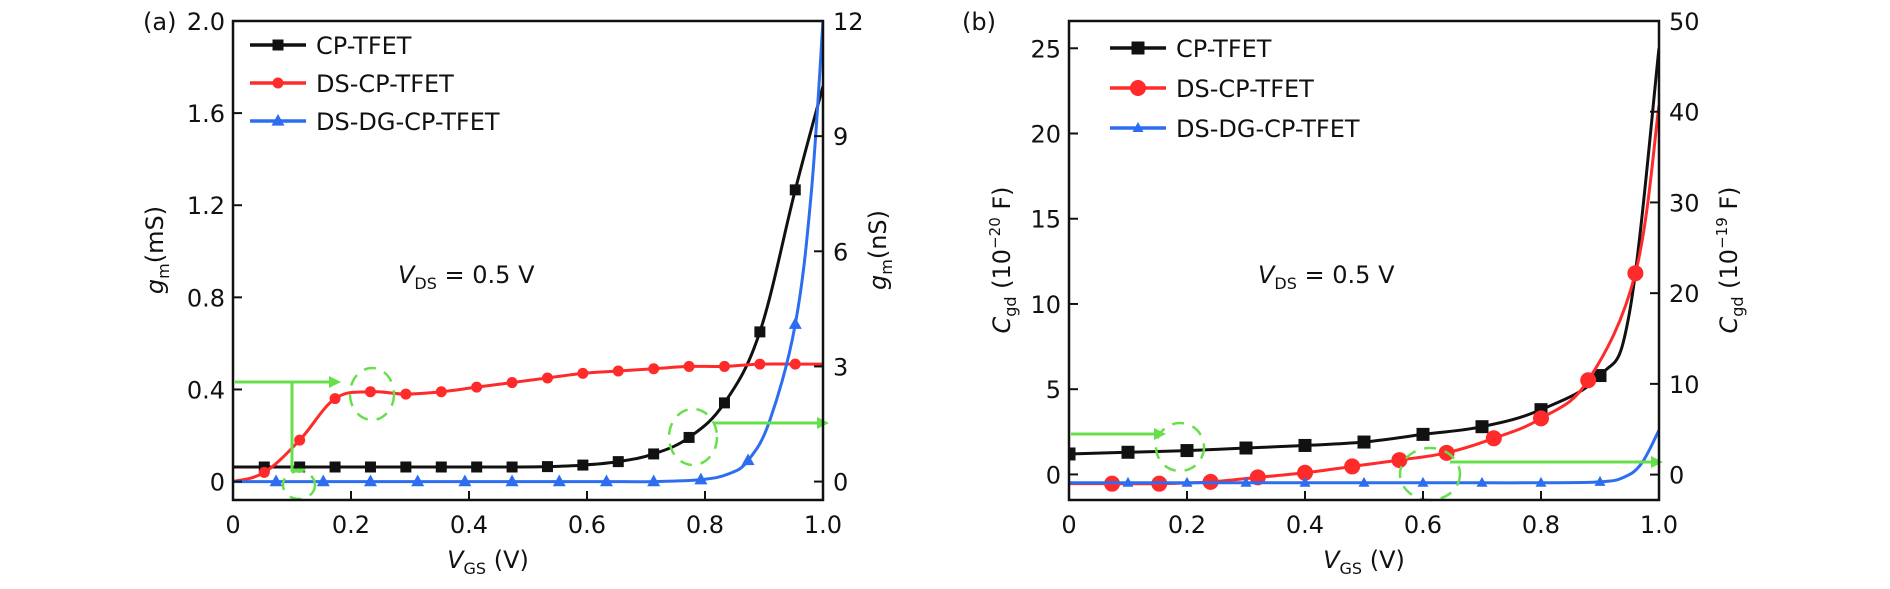 This screenshot has height=589, width=1890. I want to click on annotation-sub: DS, so click(1285, 283).